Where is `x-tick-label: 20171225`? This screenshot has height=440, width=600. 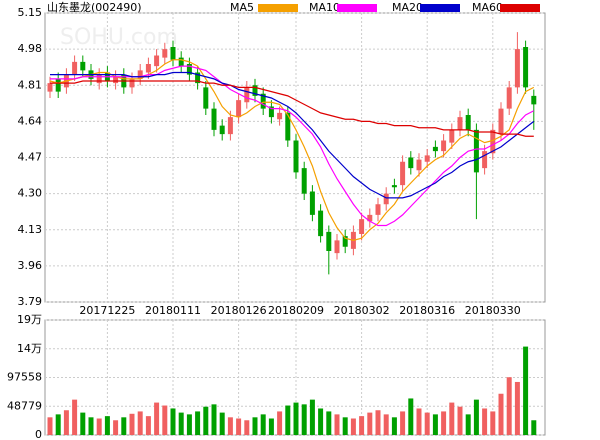
x-tick-label: 20171225 is located at coordinates (107, 310).